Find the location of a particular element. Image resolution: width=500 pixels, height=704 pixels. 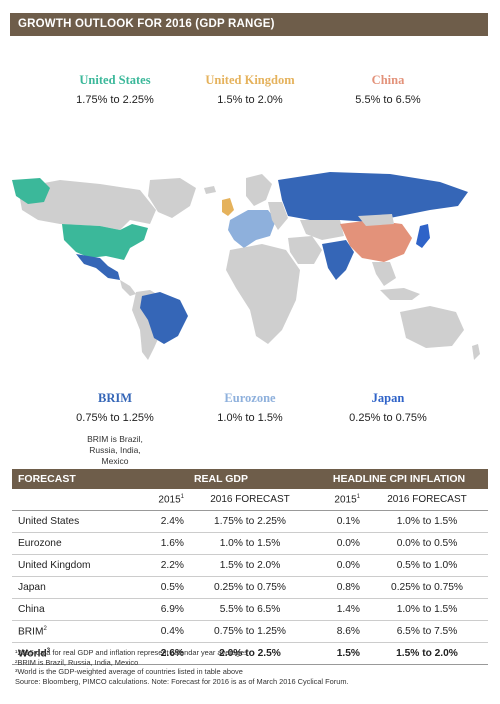

cell-gdp-2015: 6.9% is located at coordinates (161, 609).